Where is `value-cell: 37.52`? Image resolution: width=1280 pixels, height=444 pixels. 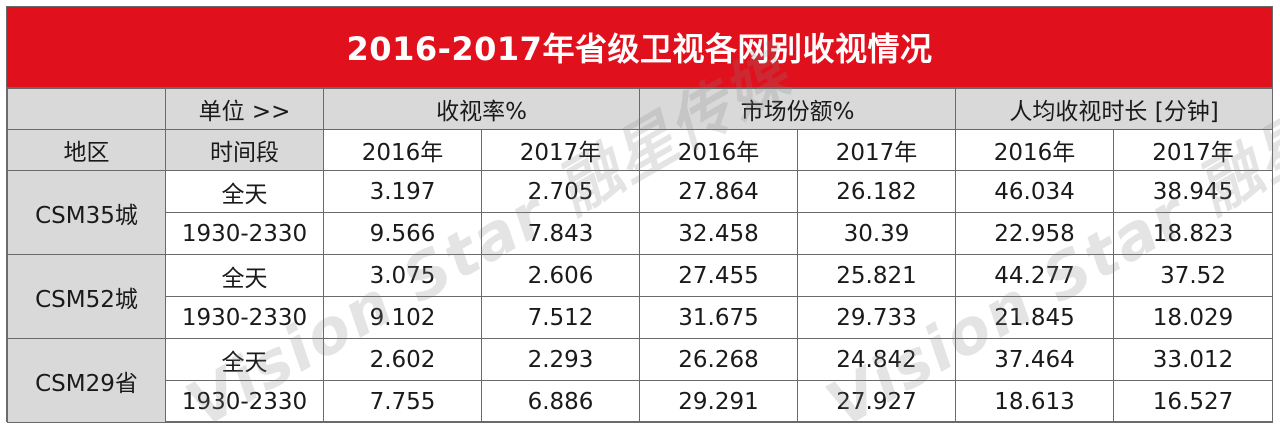 value-cell: 37.52 is located at coordinates (1193, 276).